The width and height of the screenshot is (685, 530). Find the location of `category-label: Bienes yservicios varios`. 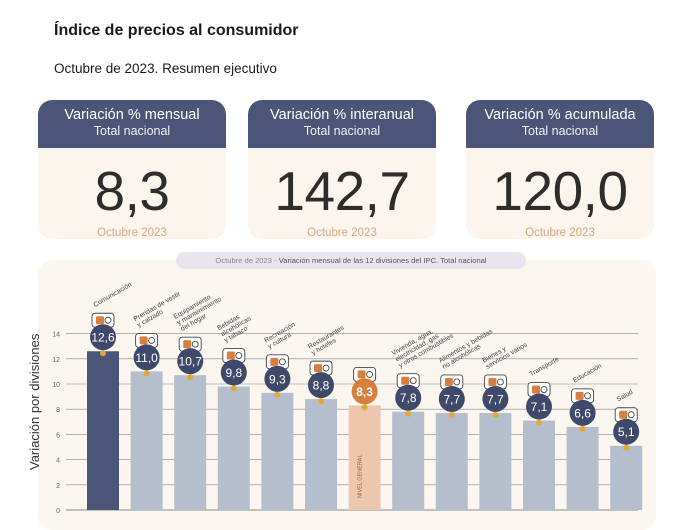

category-label: Bienes yservicios varios is located at coordinates (505, 353).